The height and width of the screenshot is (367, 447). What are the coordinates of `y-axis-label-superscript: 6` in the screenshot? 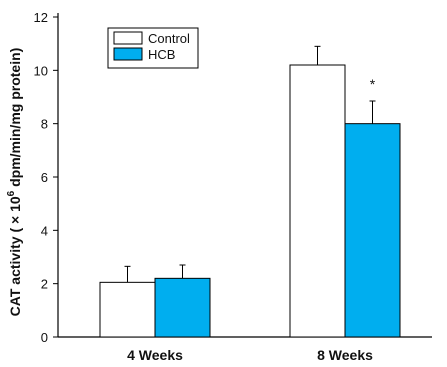 It's located at (11, 193).